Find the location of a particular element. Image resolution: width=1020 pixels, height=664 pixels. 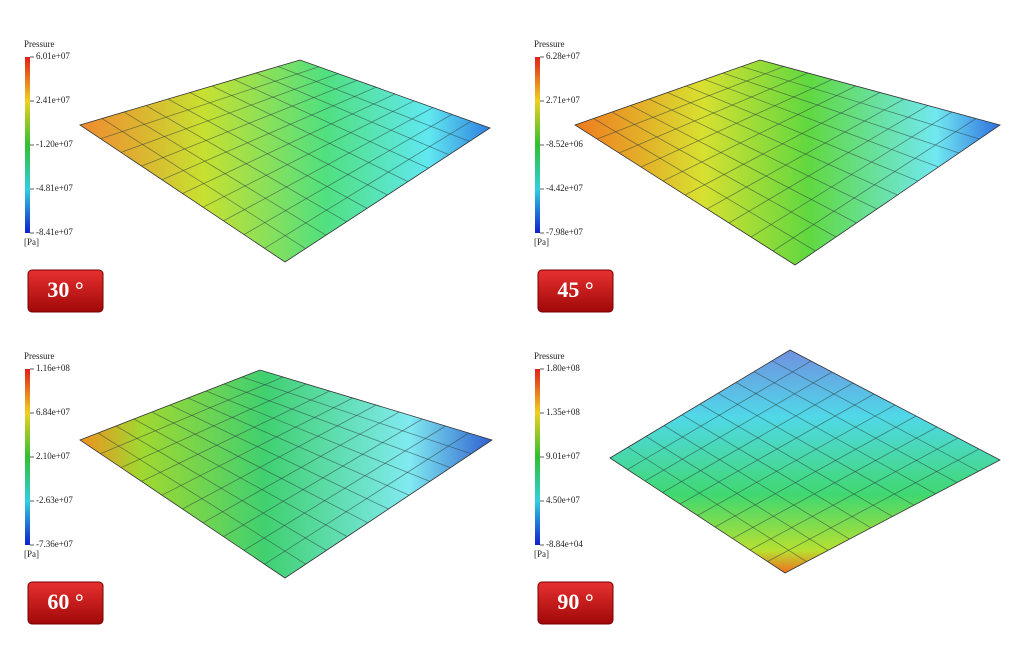

legend-tick-label: 6.28e+07 is located at coordinates (563, 56).